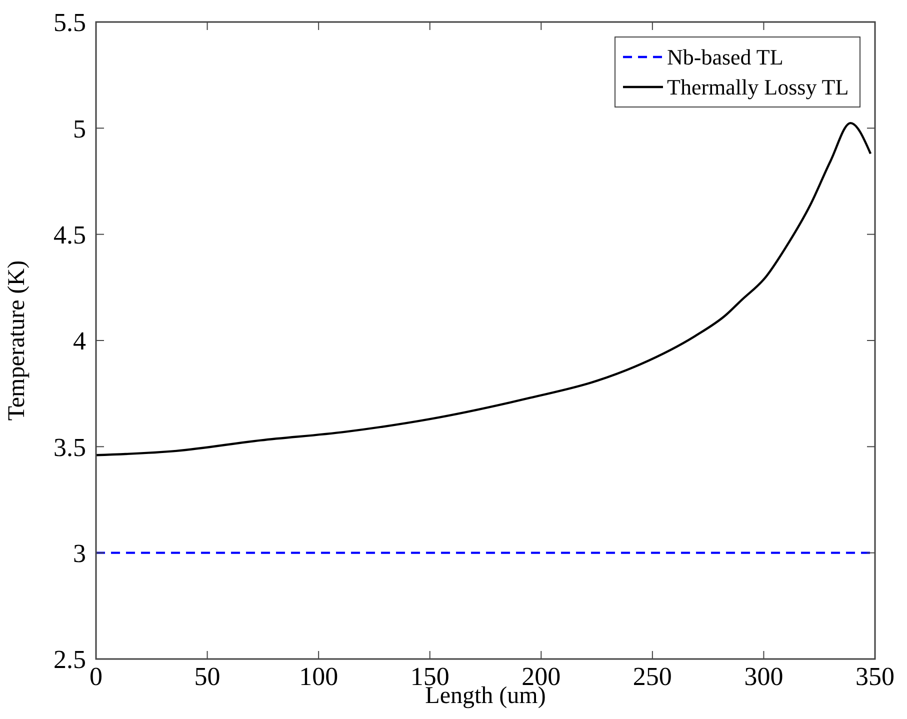 The width and height of the screenshot is (907, 719). What do you see at coordinates (207, 676) in the screenshot?
I see `x-tick-label: 50` at bounding box center [207, 676].